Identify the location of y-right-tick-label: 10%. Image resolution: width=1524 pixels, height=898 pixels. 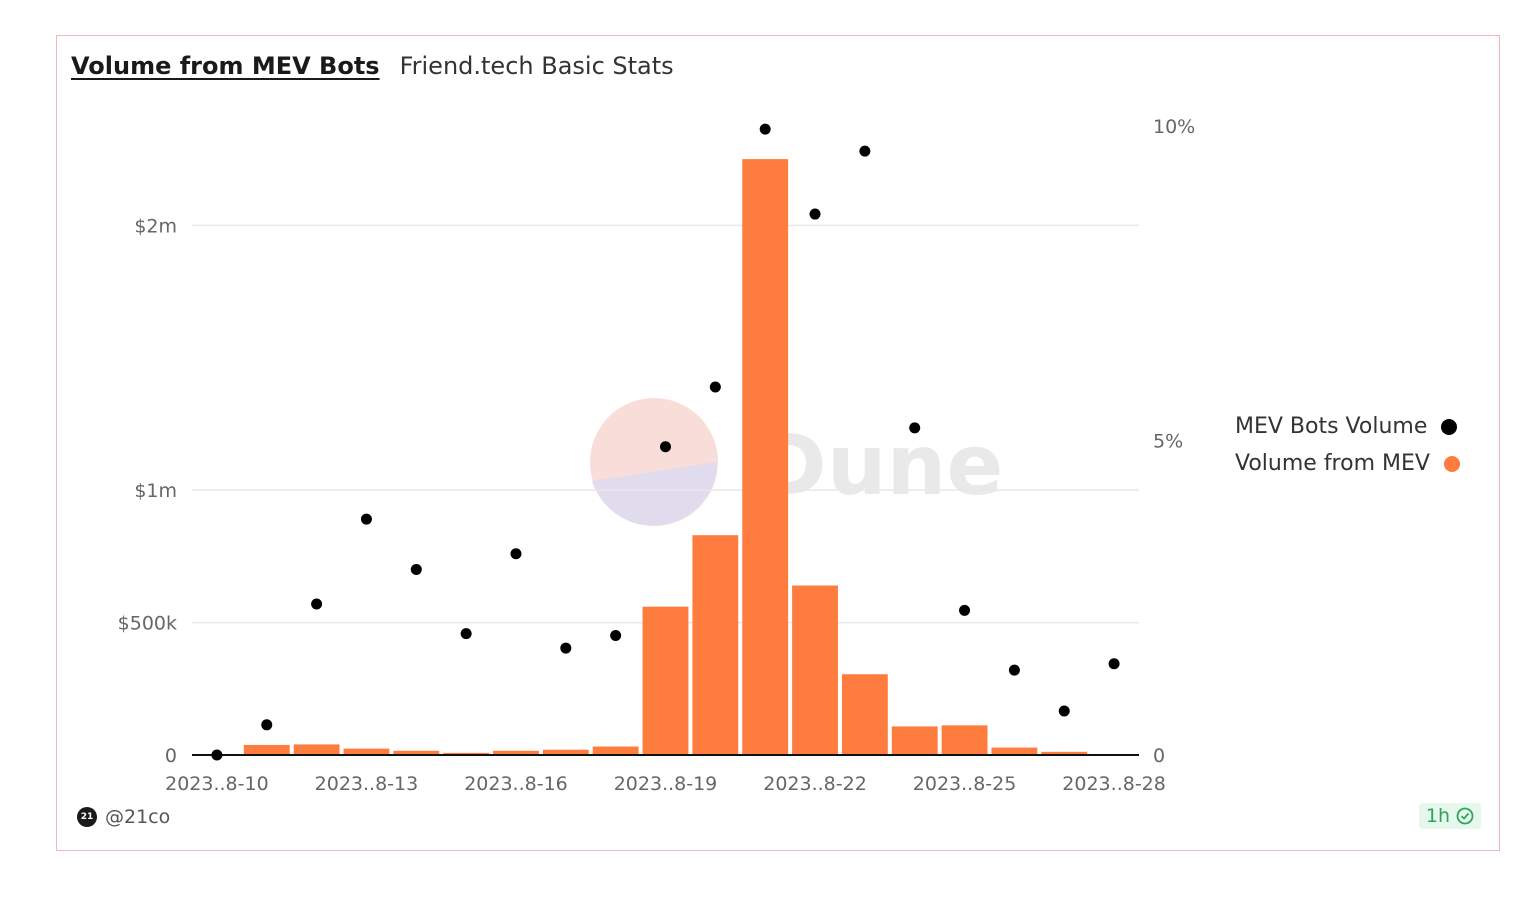
(1174, 127).